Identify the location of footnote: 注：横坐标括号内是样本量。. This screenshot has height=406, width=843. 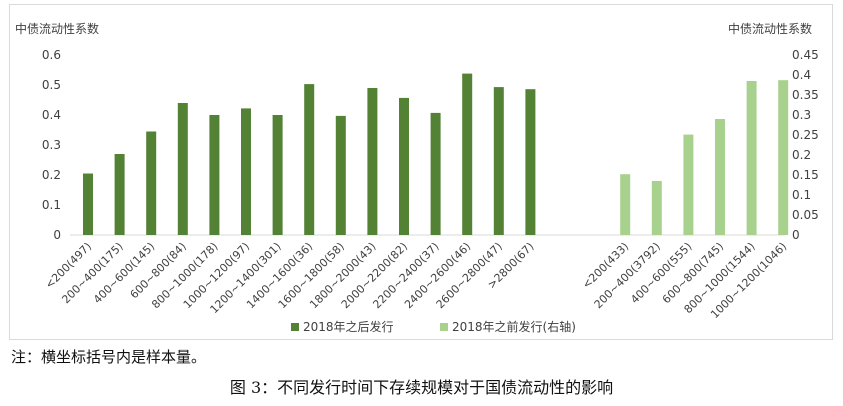
(109, 357).